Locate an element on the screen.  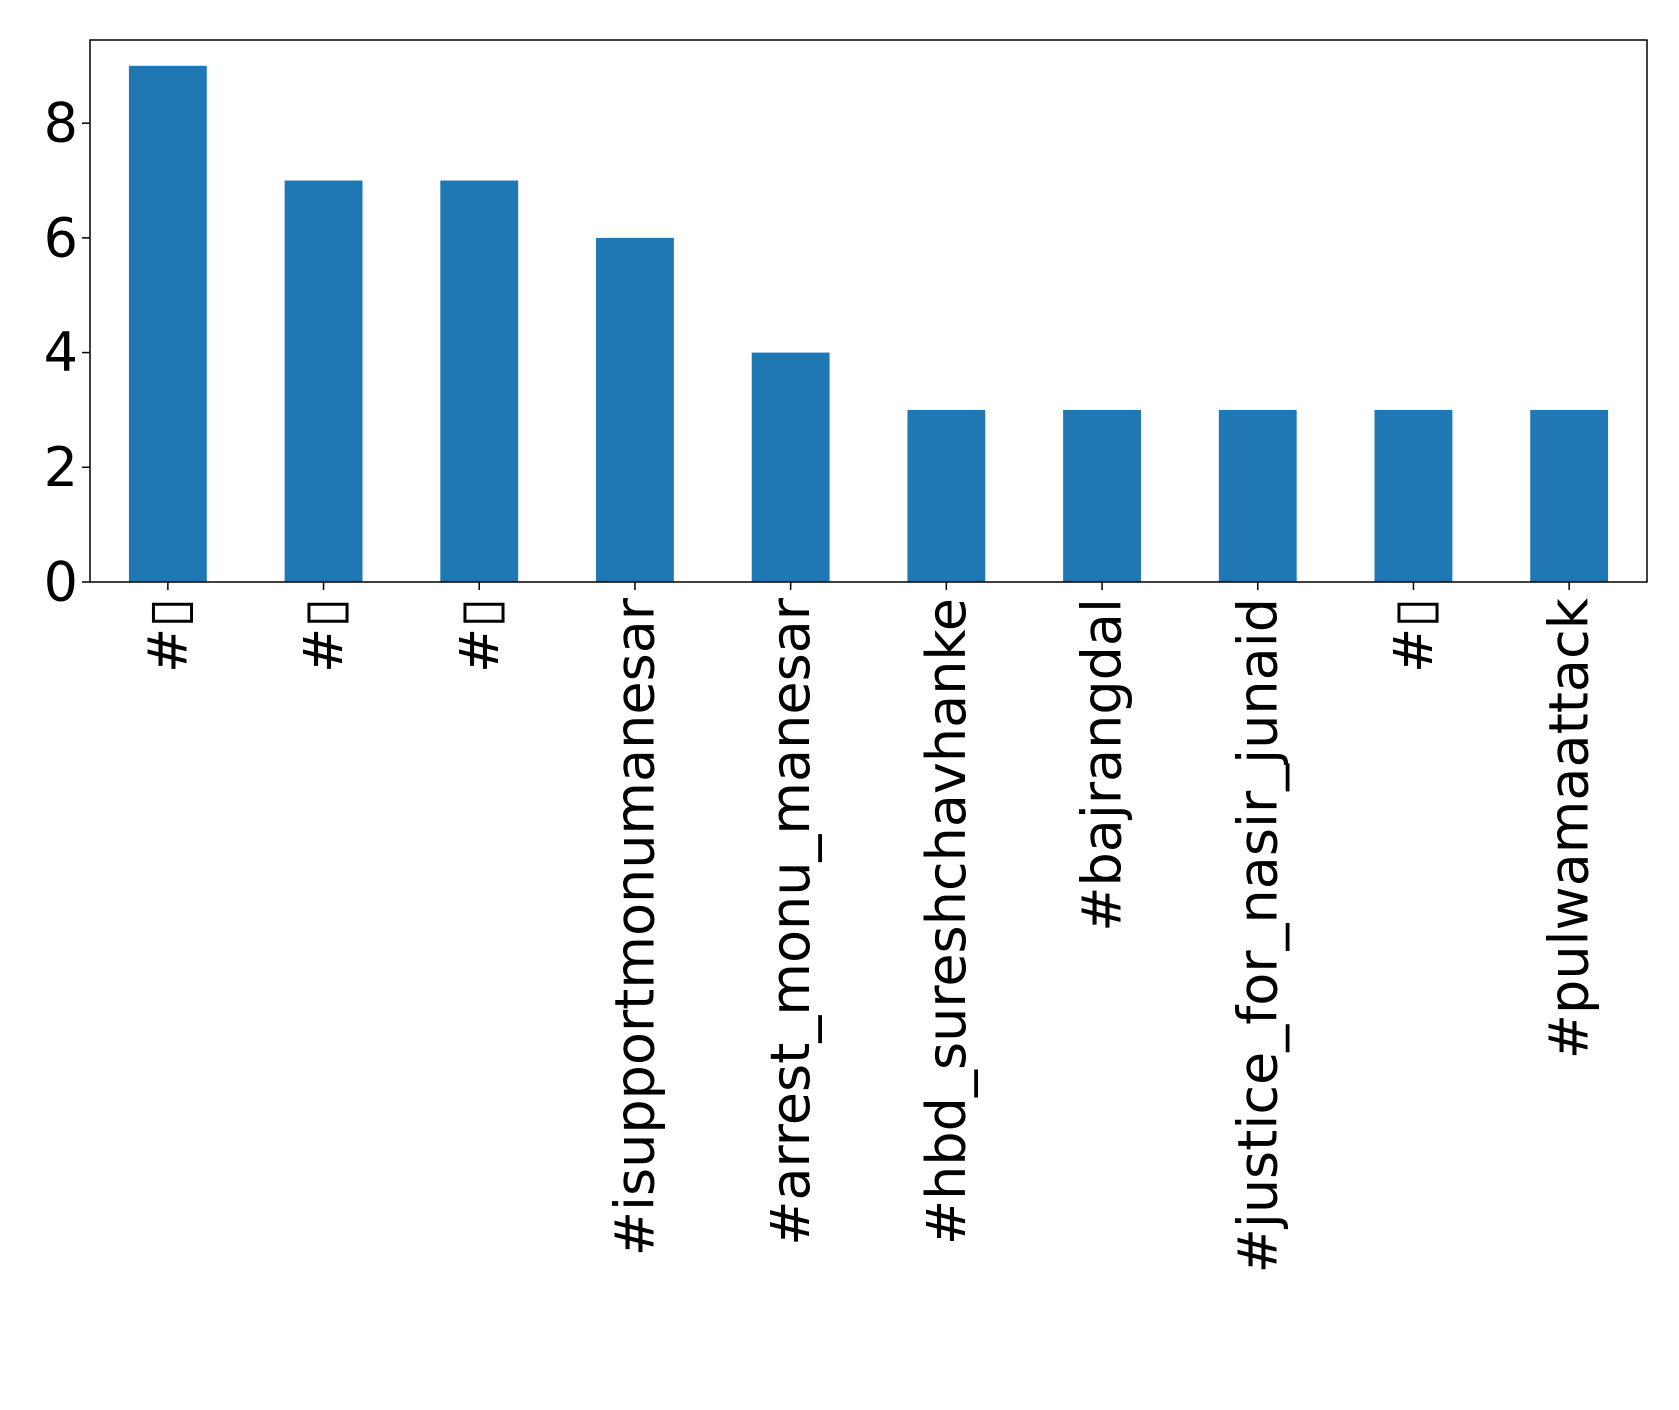
x-tick-label-3: #isupportmonumanesar is located at coordinates (634, 926).